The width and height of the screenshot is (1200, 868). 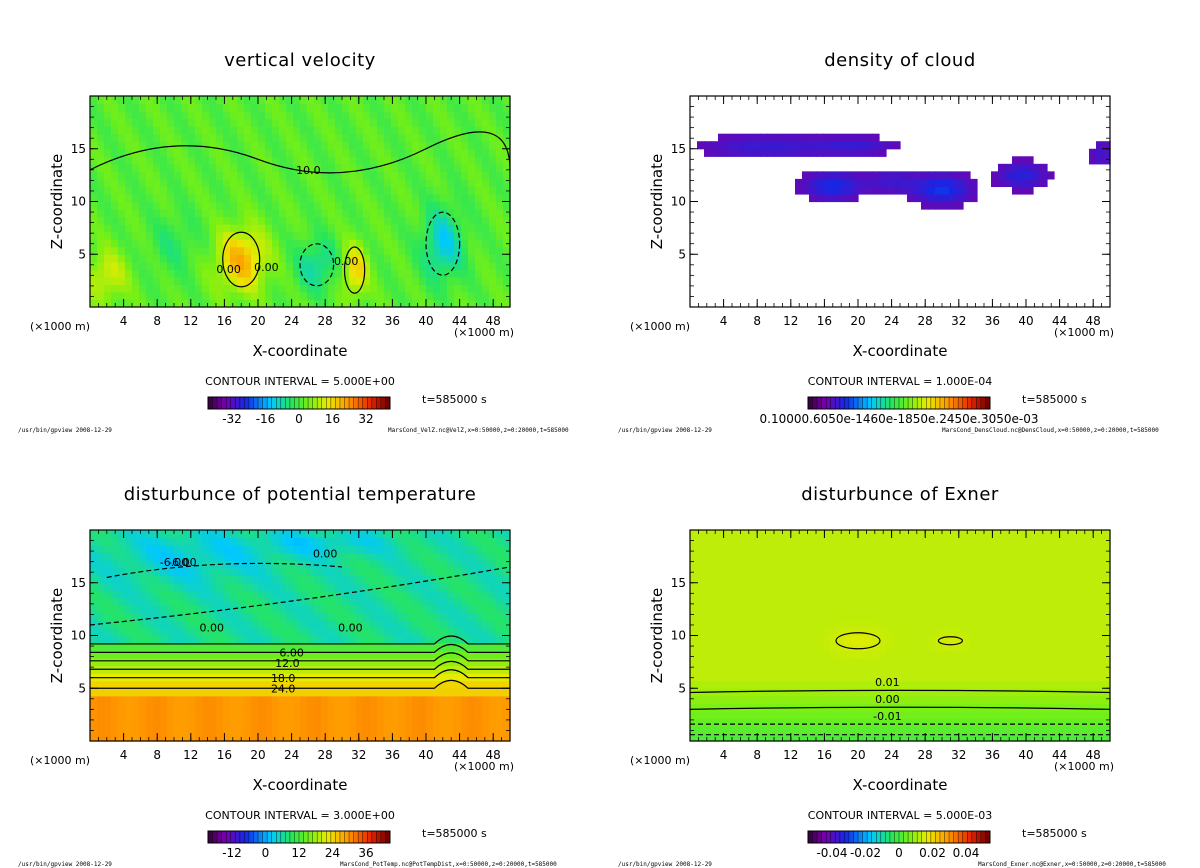 I want to click on x-tick-label: 16, so click(x=224, y=321).